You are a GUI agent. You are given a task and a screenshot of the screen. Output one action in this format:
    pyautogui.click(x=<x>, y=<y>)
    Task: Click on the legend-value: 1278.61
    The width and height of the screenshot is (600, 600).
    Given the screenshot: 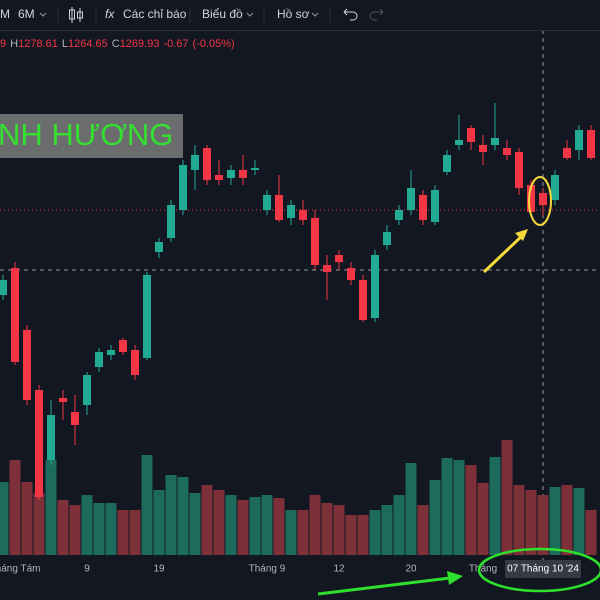 What is the action you would take?
    pyautogui.click(x=38, y=44)
    